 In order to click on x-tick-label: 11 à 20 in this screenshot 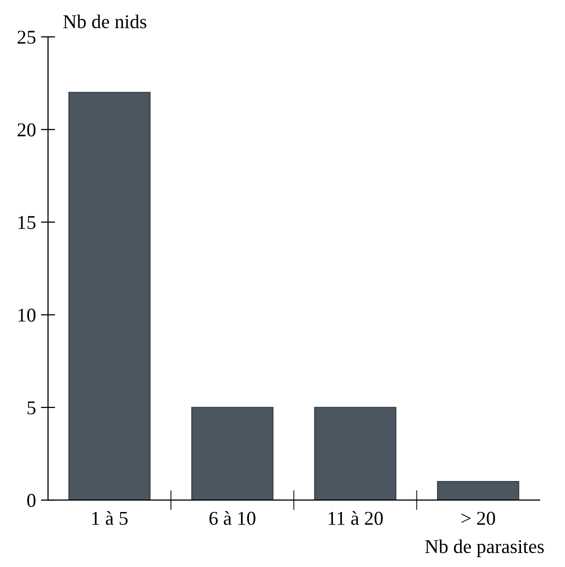, I will do `click(355, 518)`.